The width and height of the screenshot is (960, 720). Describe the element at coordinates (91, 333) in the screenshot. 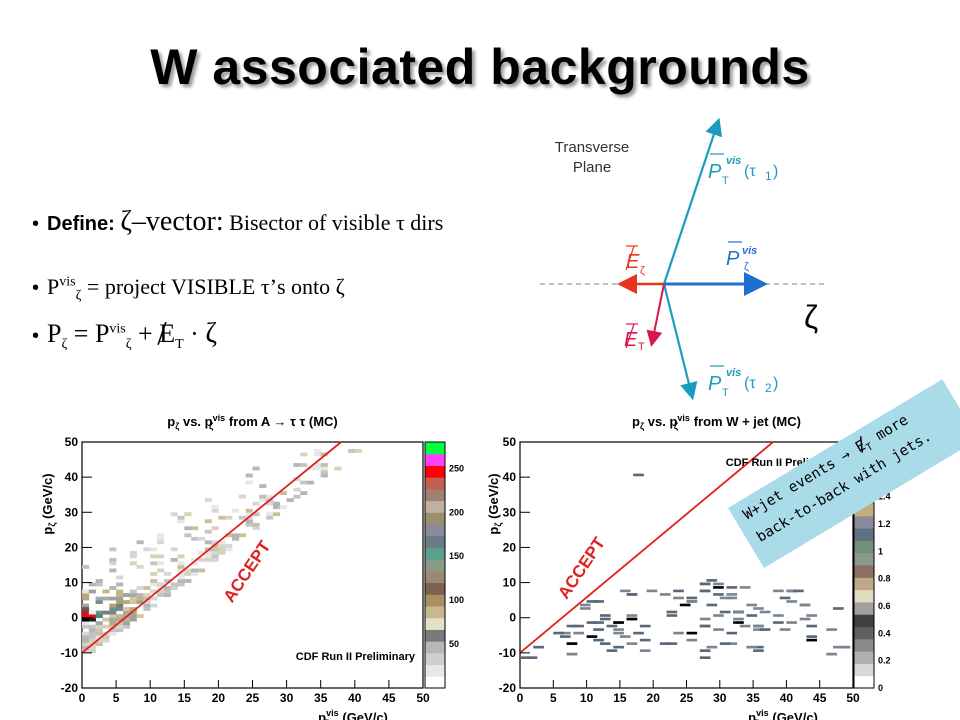

I see `eq-p: = P` at that location.